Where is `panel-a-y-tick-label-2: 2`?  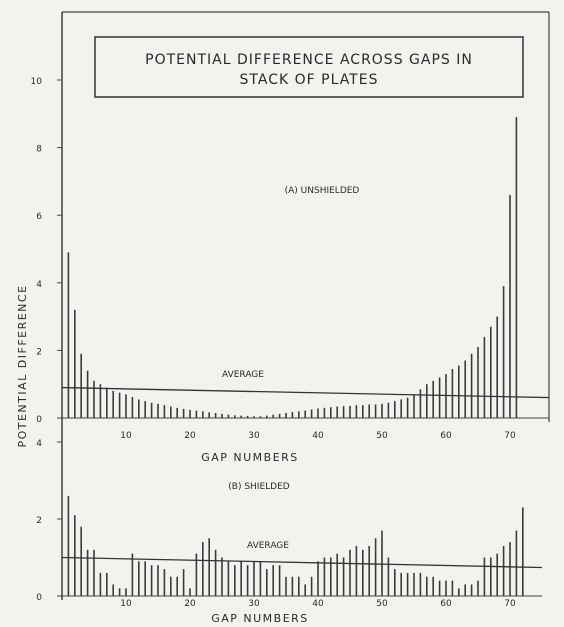 panel-a-y-tick-label-2: 2 is located at coordinates (39, 352).